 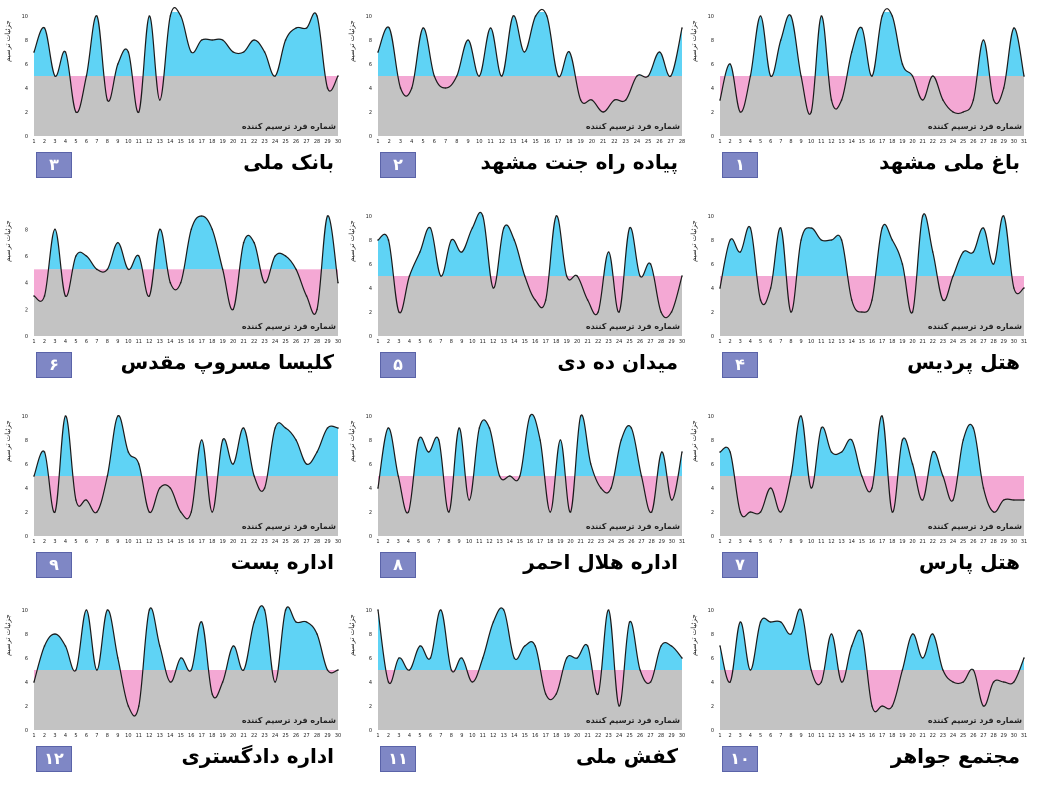 What do you see at coordinates (186, 265) in the screenshot?
I see `series-line` at bounding box center [186, 265].